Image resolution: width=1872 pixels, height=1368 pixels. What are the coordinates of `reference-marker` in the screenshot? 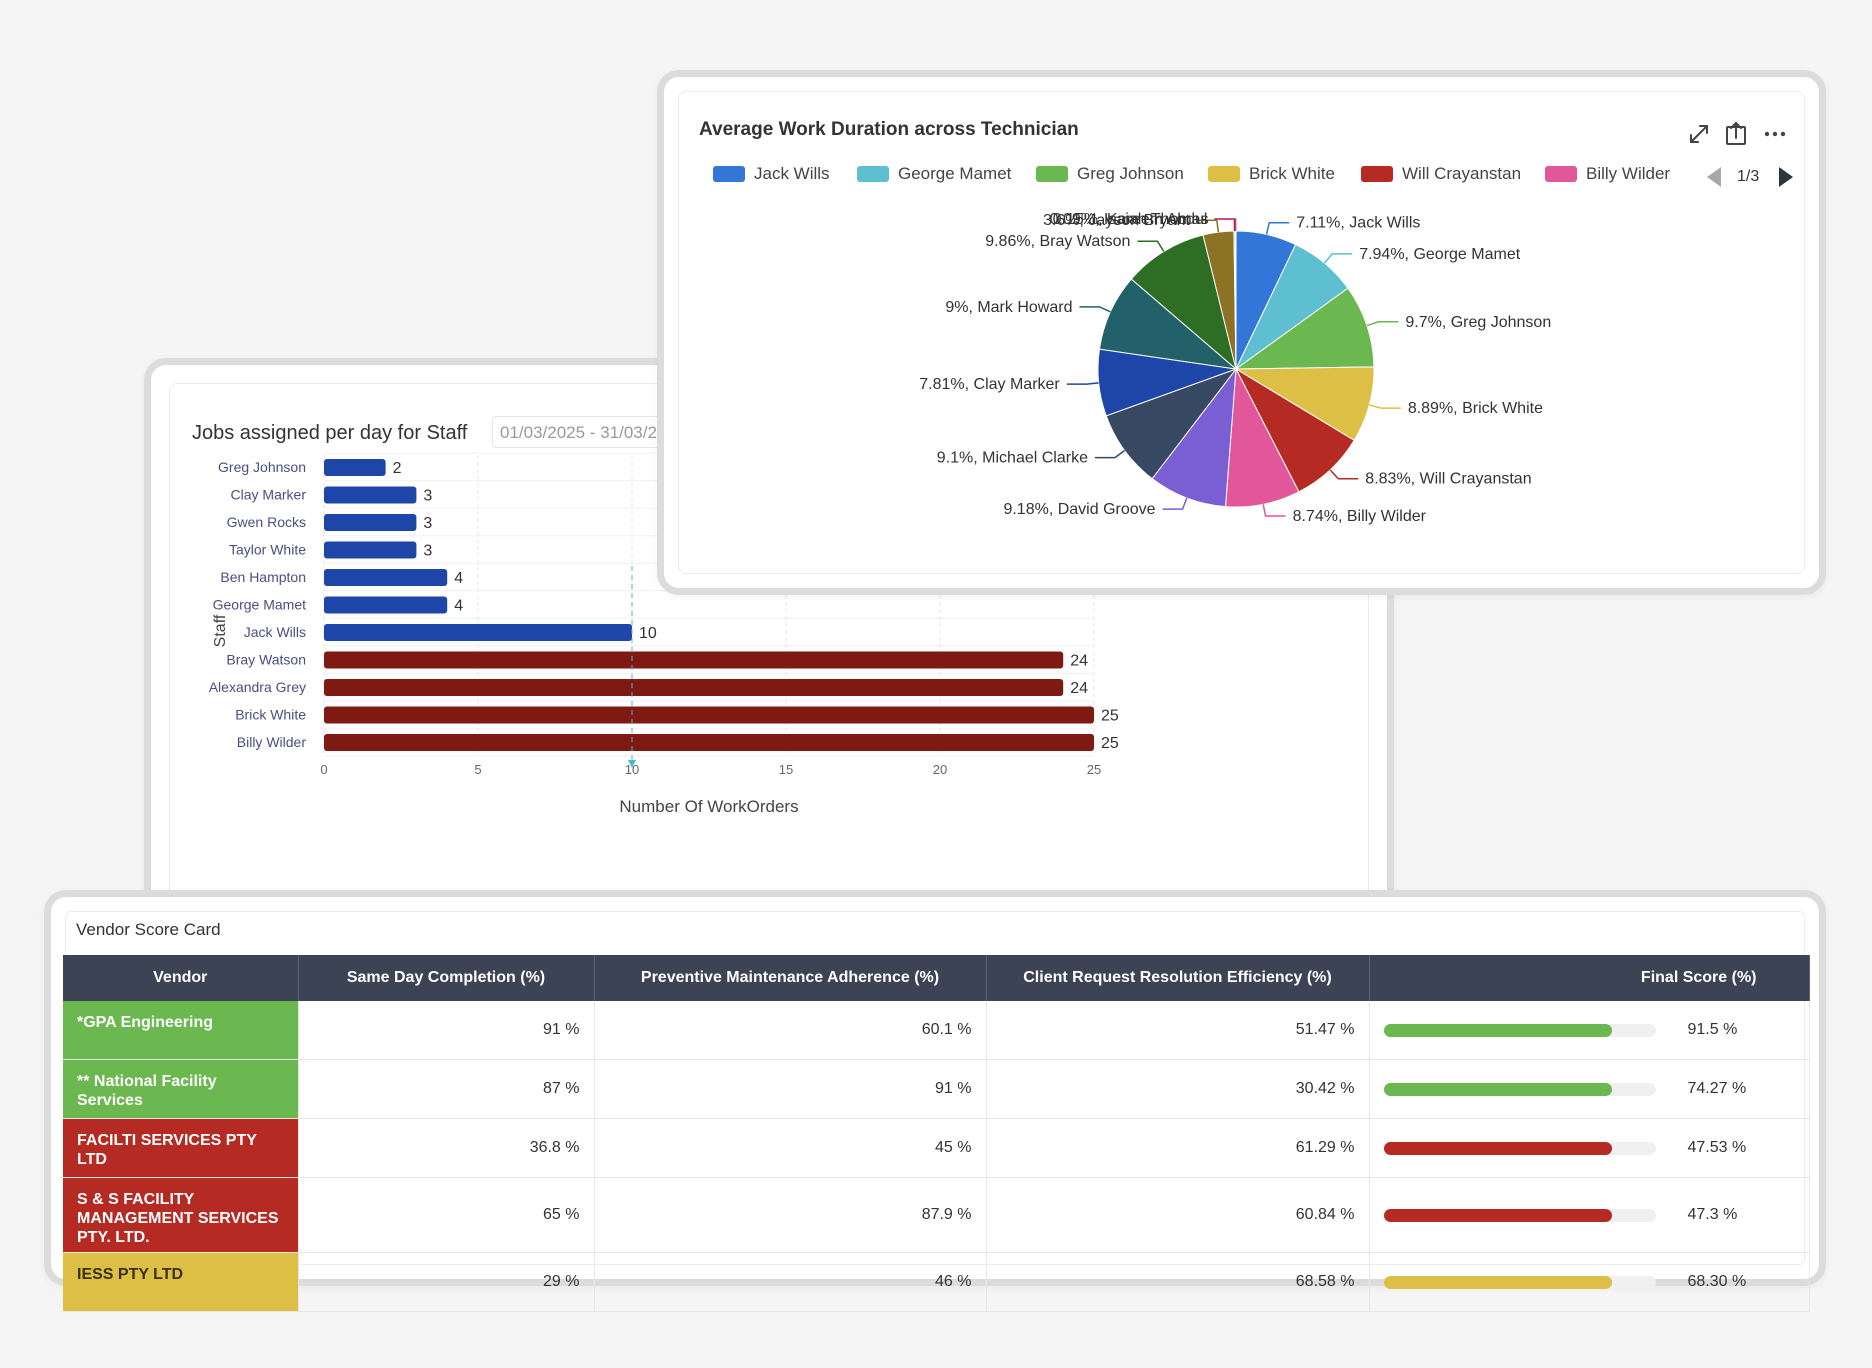 It's located at (632, 764).